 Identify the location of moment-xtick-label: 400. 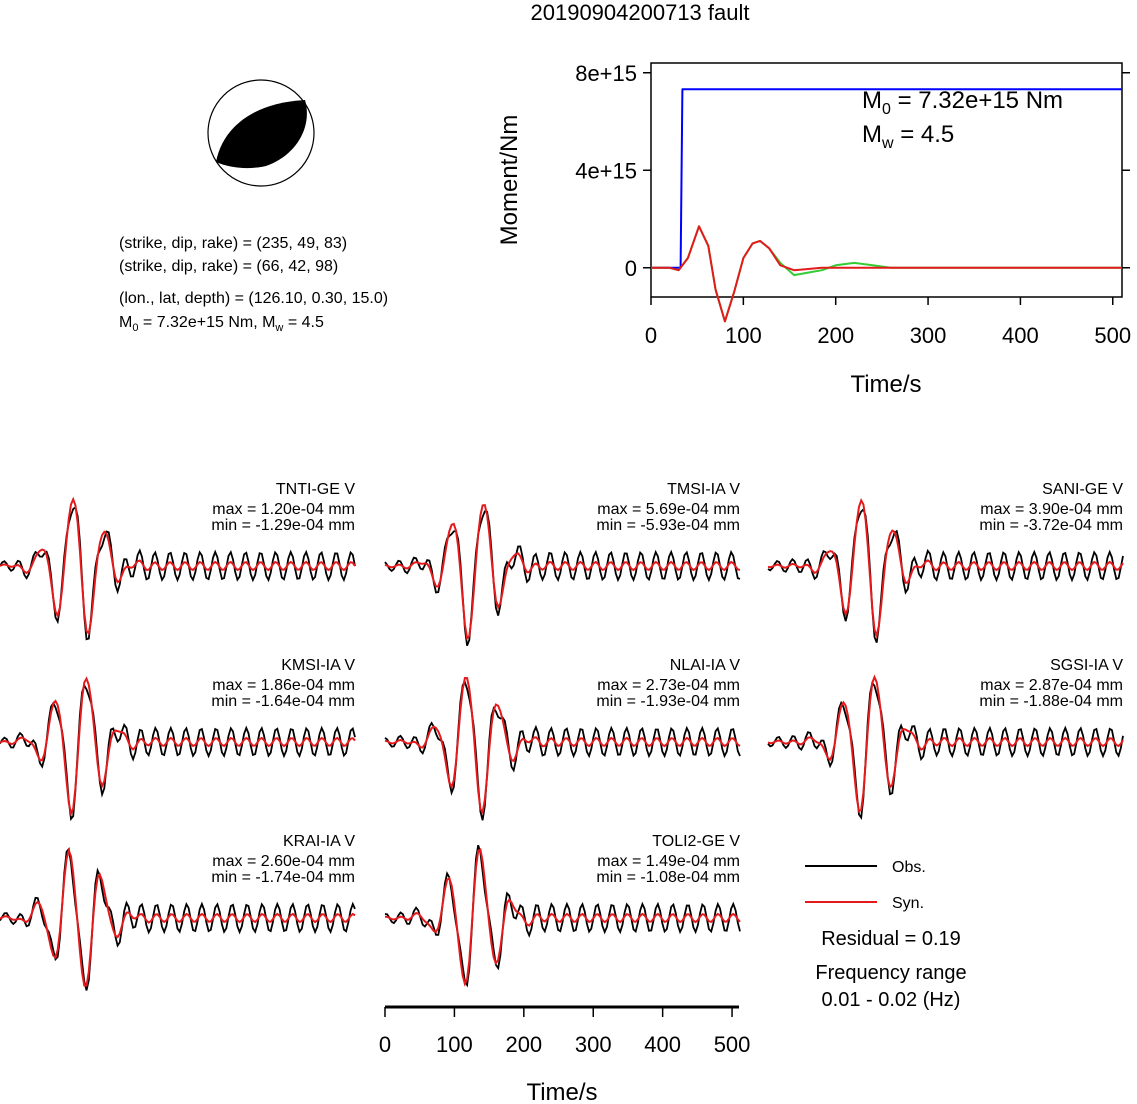
(1020, 335).